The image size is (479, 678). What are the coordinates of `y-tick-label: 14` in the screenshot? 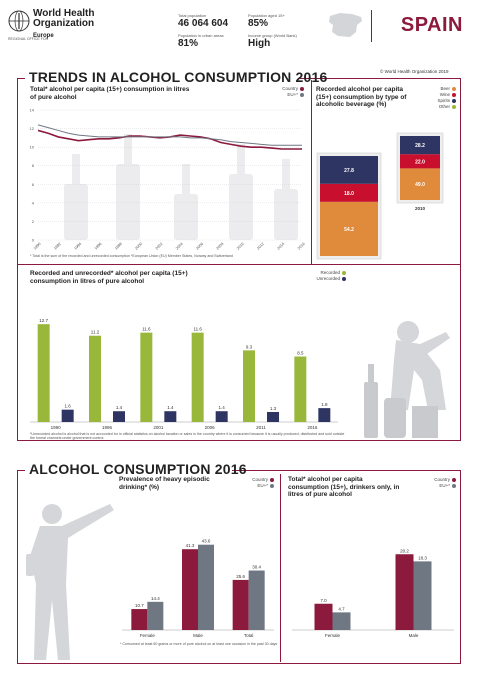 It's located at (32, 110).